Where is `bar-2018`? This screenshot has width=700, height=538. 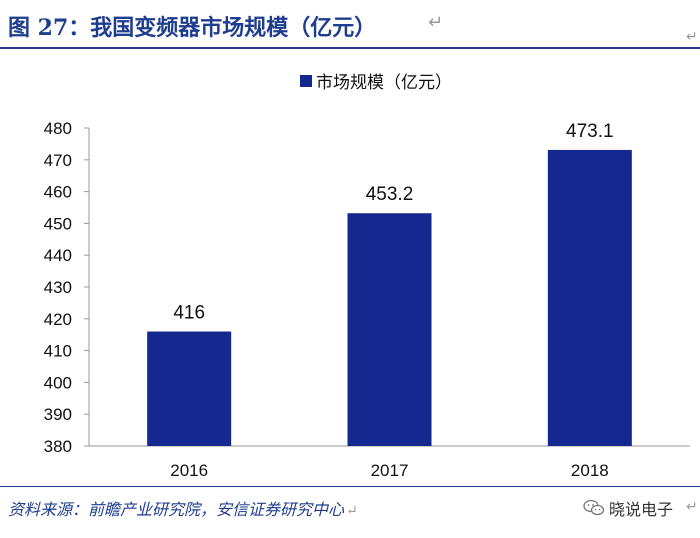
bar-2018 is located at coordinates (589, 297).